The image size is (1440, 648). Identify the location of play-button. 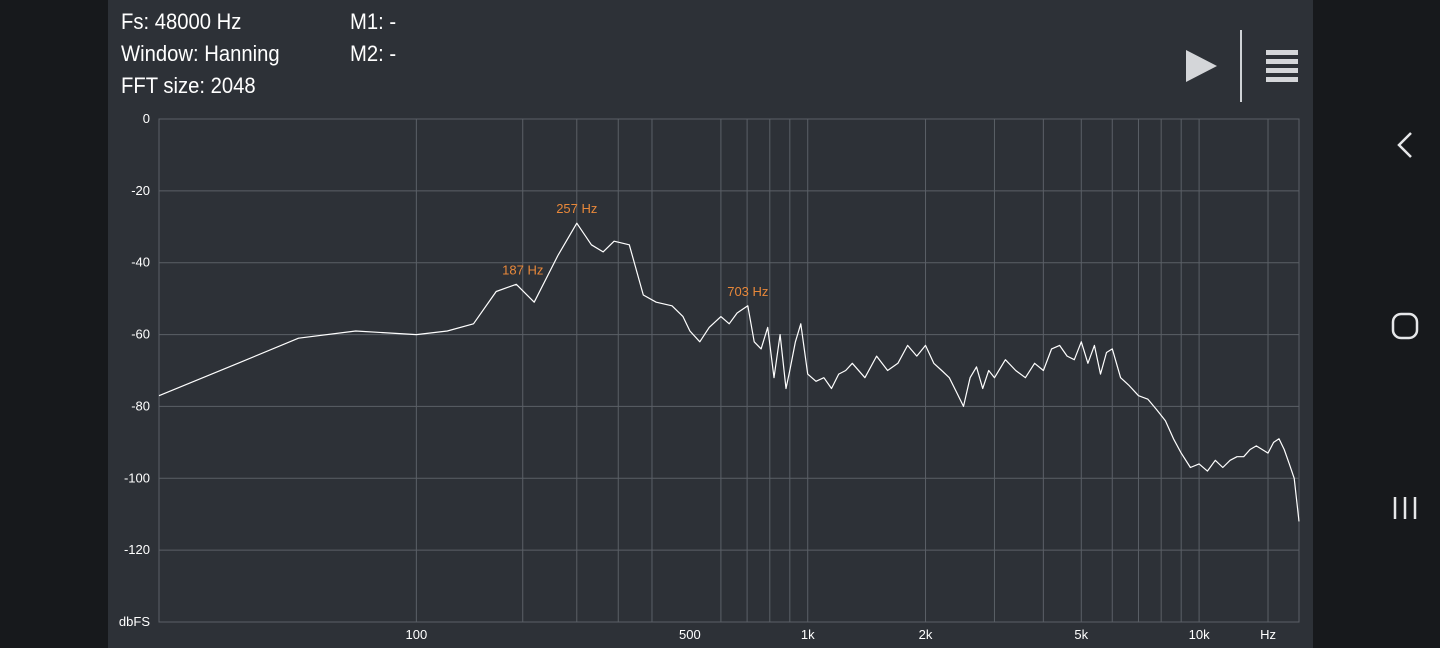
(1201, 66).